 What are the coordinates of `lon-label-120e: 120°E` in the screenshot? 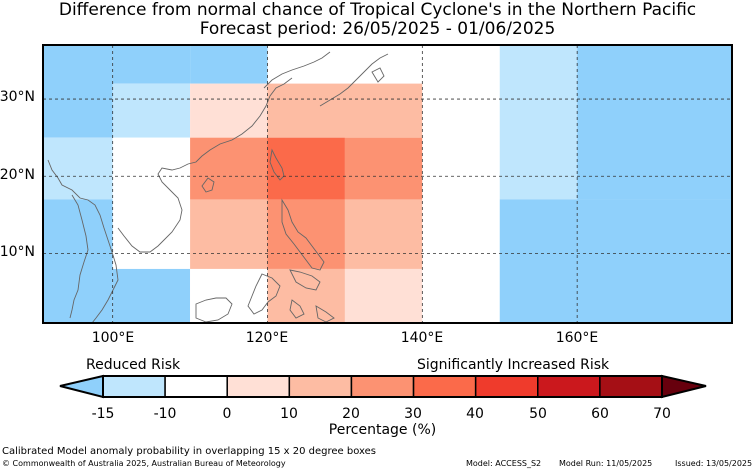 It's located at (267, 338).